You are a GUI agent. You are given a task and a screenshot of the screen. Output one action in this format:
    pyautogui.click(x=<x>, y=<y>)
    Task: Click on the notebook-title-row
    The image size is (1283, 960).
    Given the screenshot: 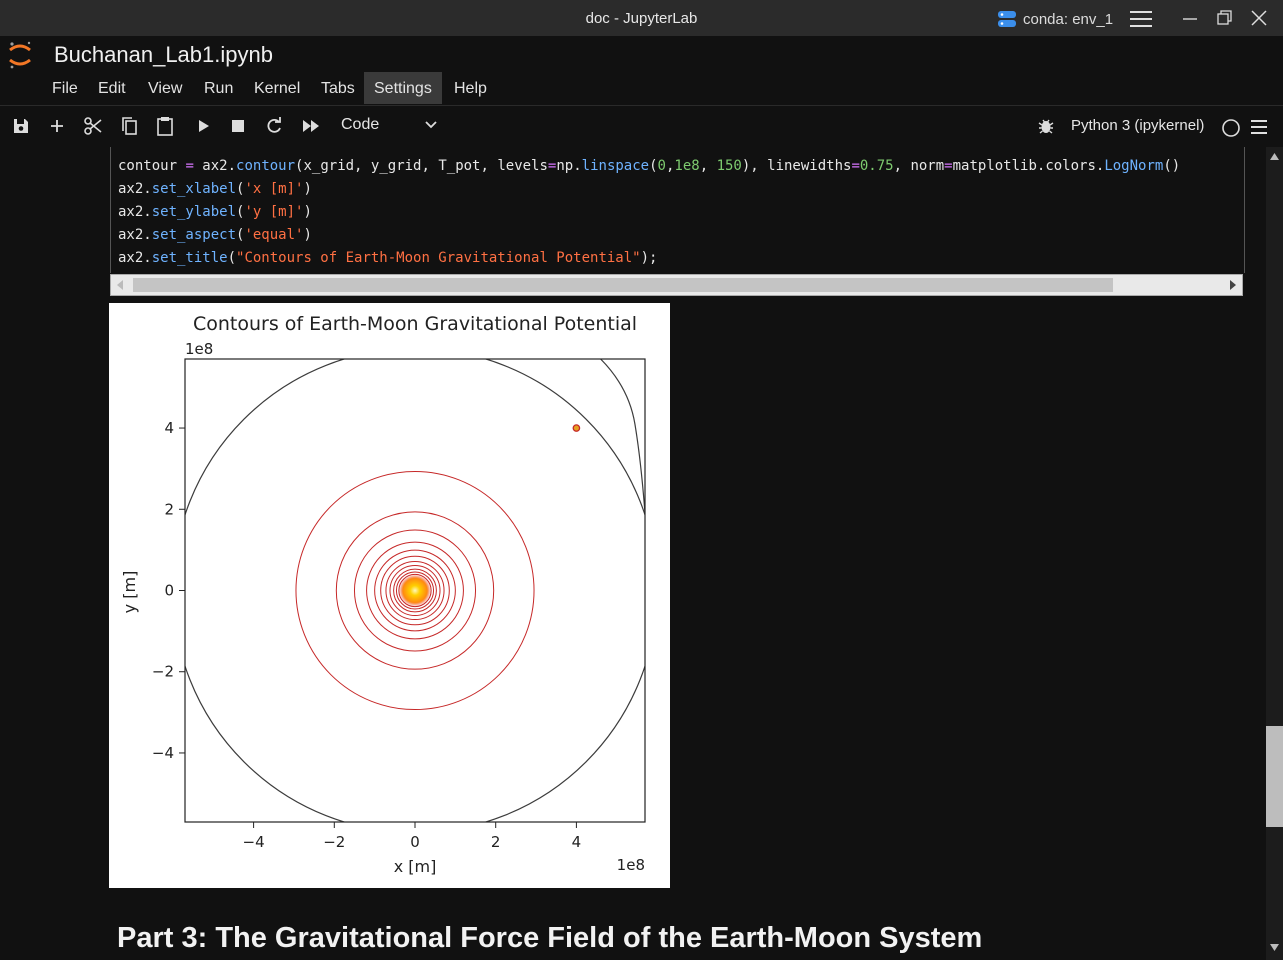 What is the action you would take?
    pyautogui.click(x=641, y=56)
    